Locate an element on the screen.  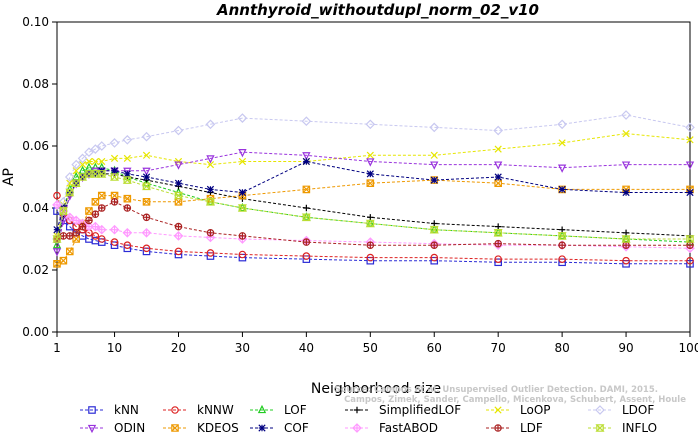
legend-item-fastabod: FastABOD is located at coordinates (391, 428).